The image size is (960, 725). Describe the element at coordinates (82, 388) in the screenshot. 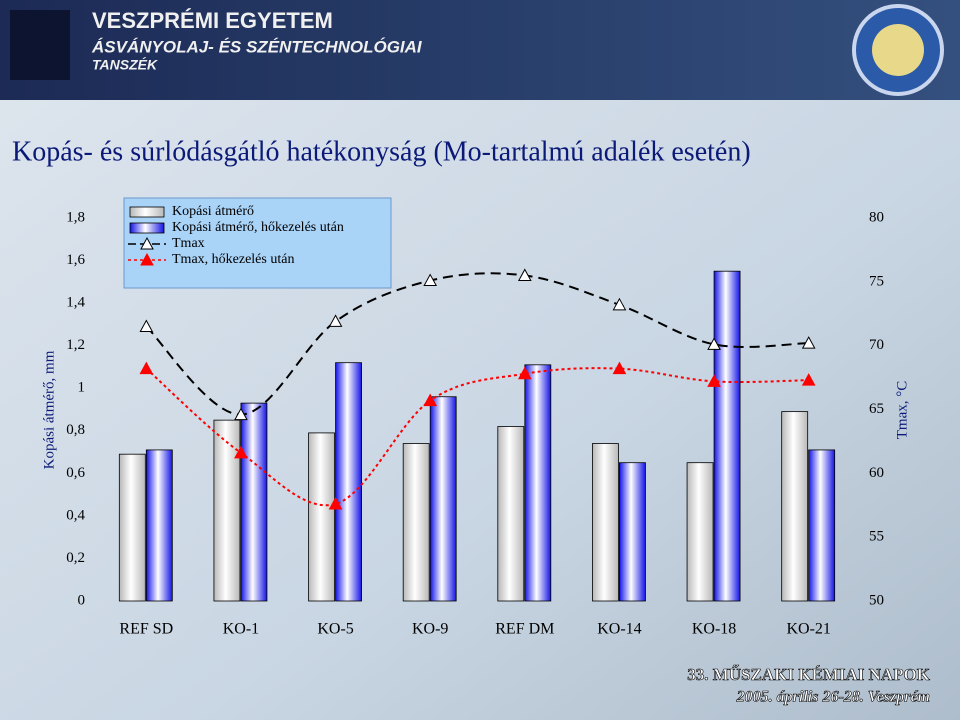

I see `y-tick-label: 1` at that location.